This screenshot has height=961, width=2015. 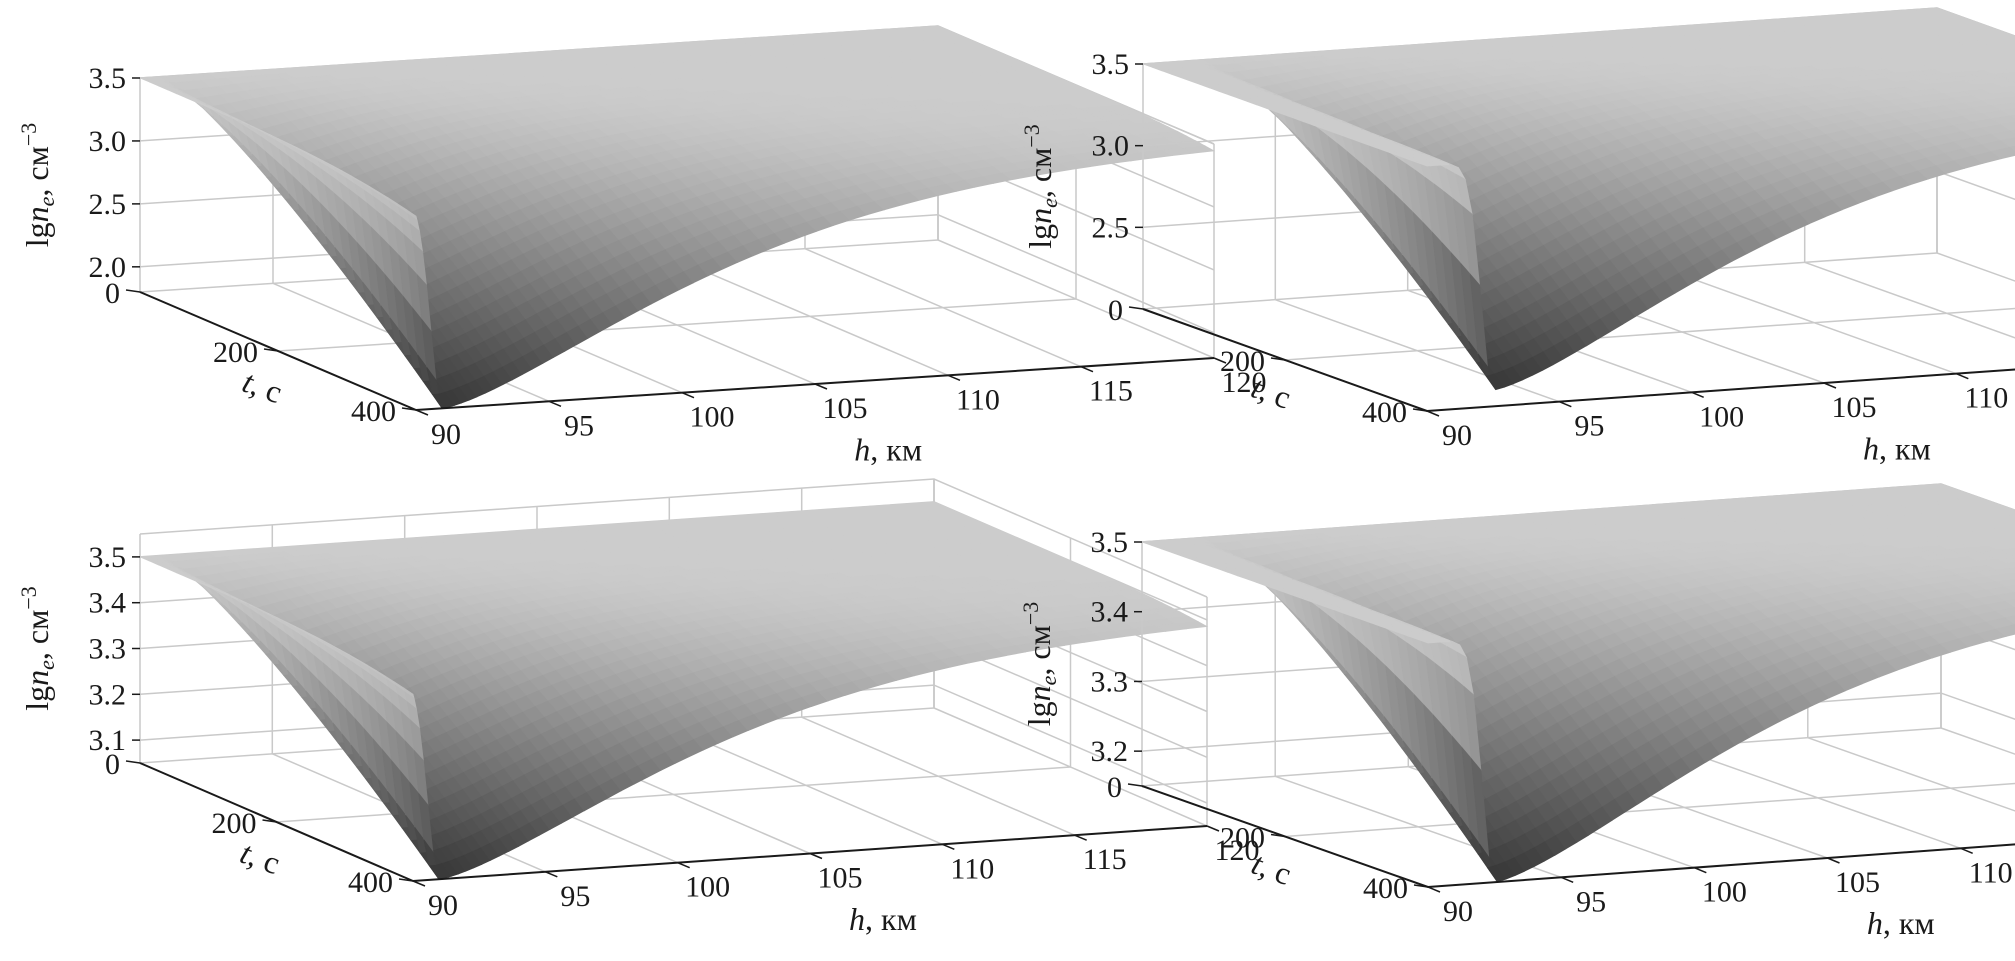 I want to click on h-tick-label: 115, so click(x=1111, y=391).